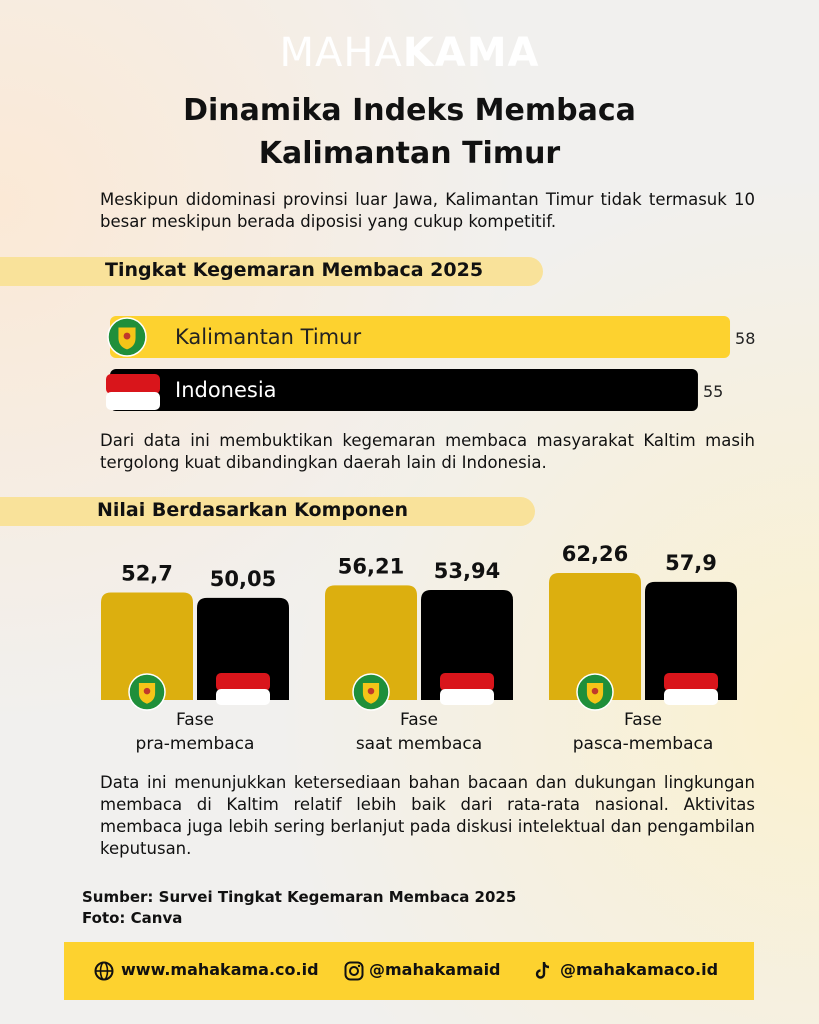 The height and width of the screenshot is (1024, 819). Describe the element at coordinates (132, 918) in the screenshot. I see `source: Foto: Canva` at that location.